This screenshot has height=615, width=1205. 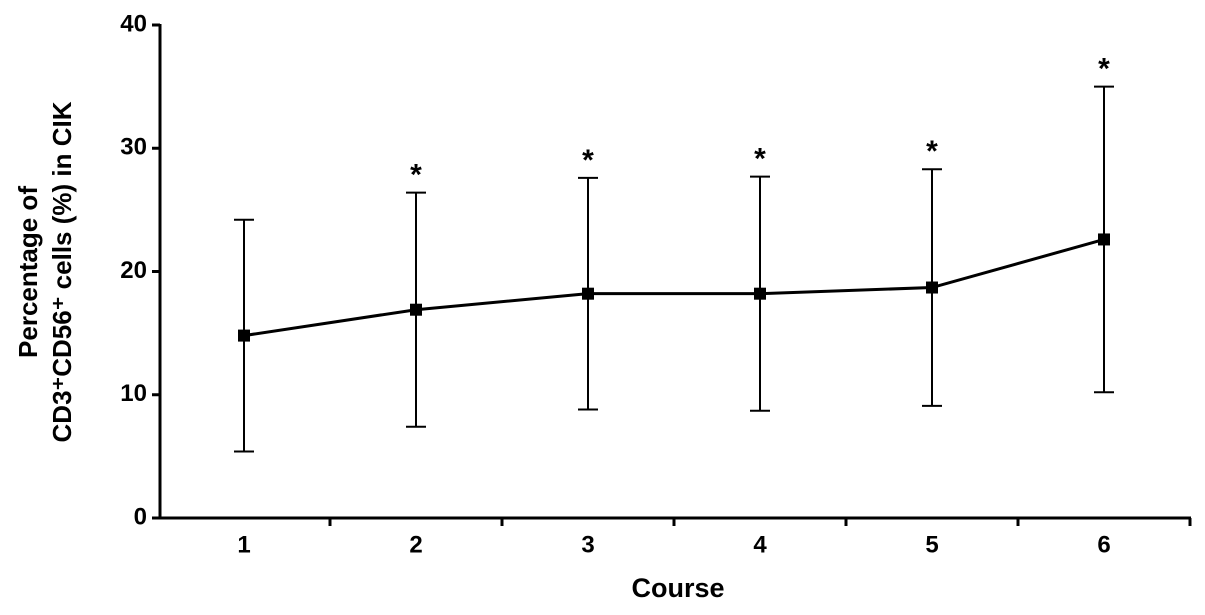 I want to click on y-tick-label: 40, so click(x=133, y=23).